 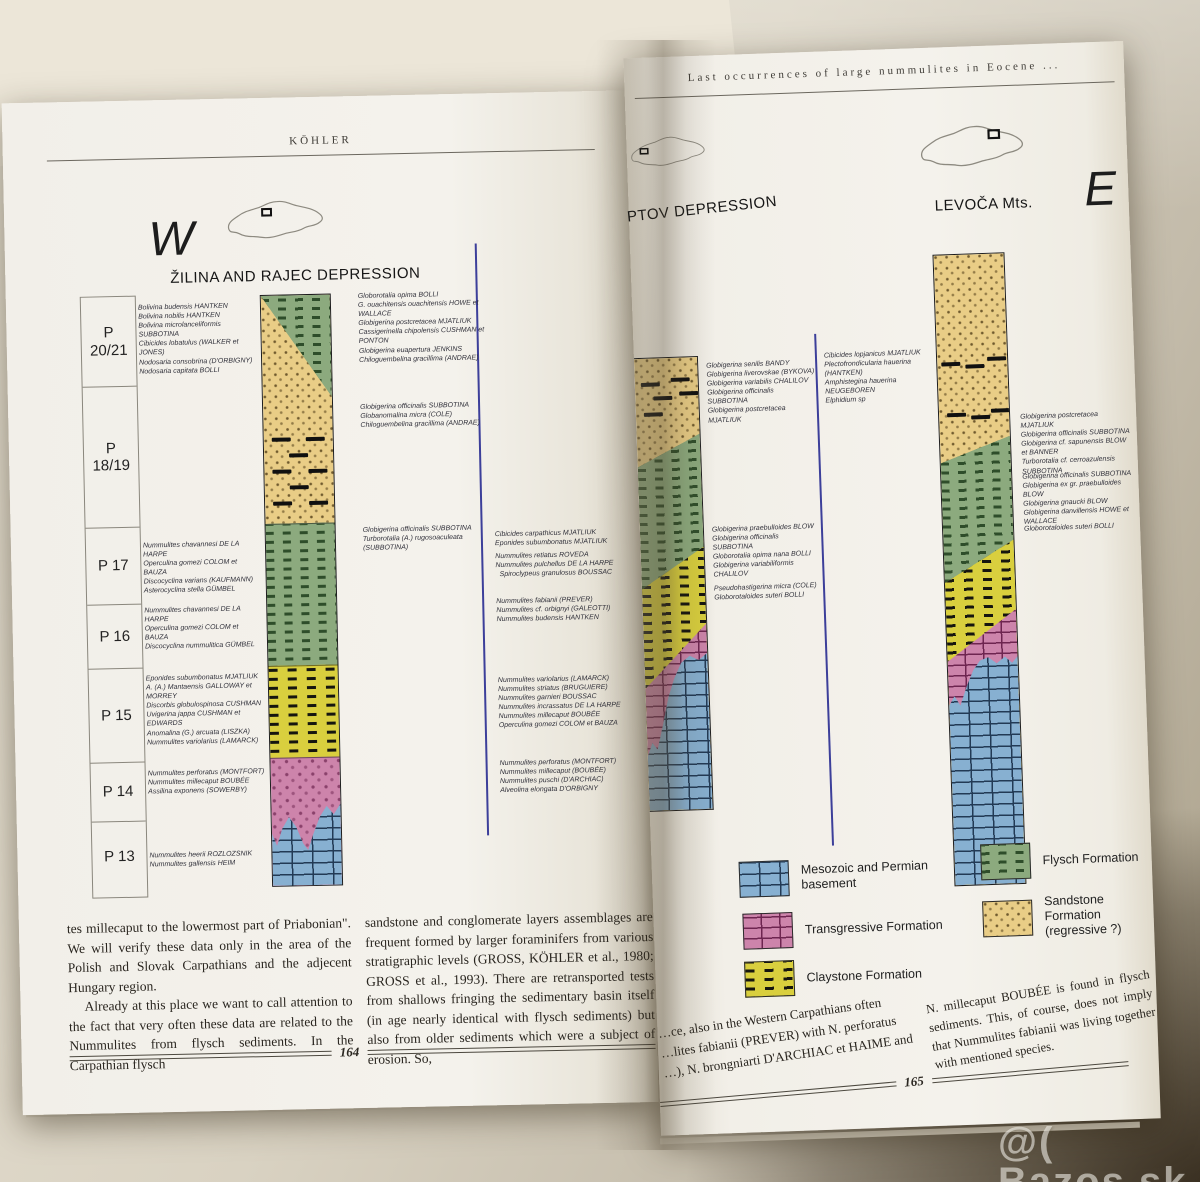 I want to click on fossil-list-col2-c: Spiroclypeus granulosus BOUSSAC, so click(x=570, y=573).